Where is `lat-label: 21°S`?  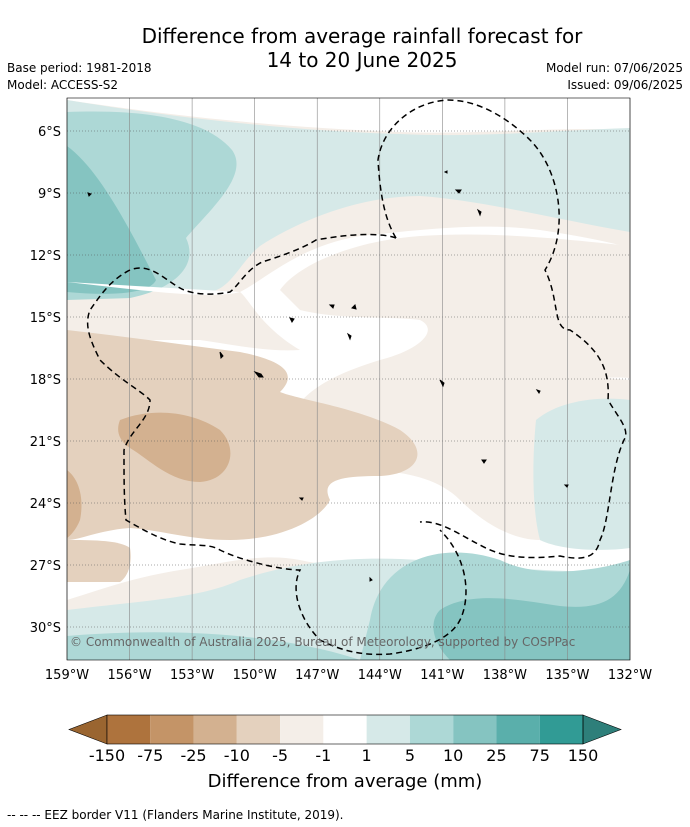
lat-label: 21°S is located at coordinates (45, 442).